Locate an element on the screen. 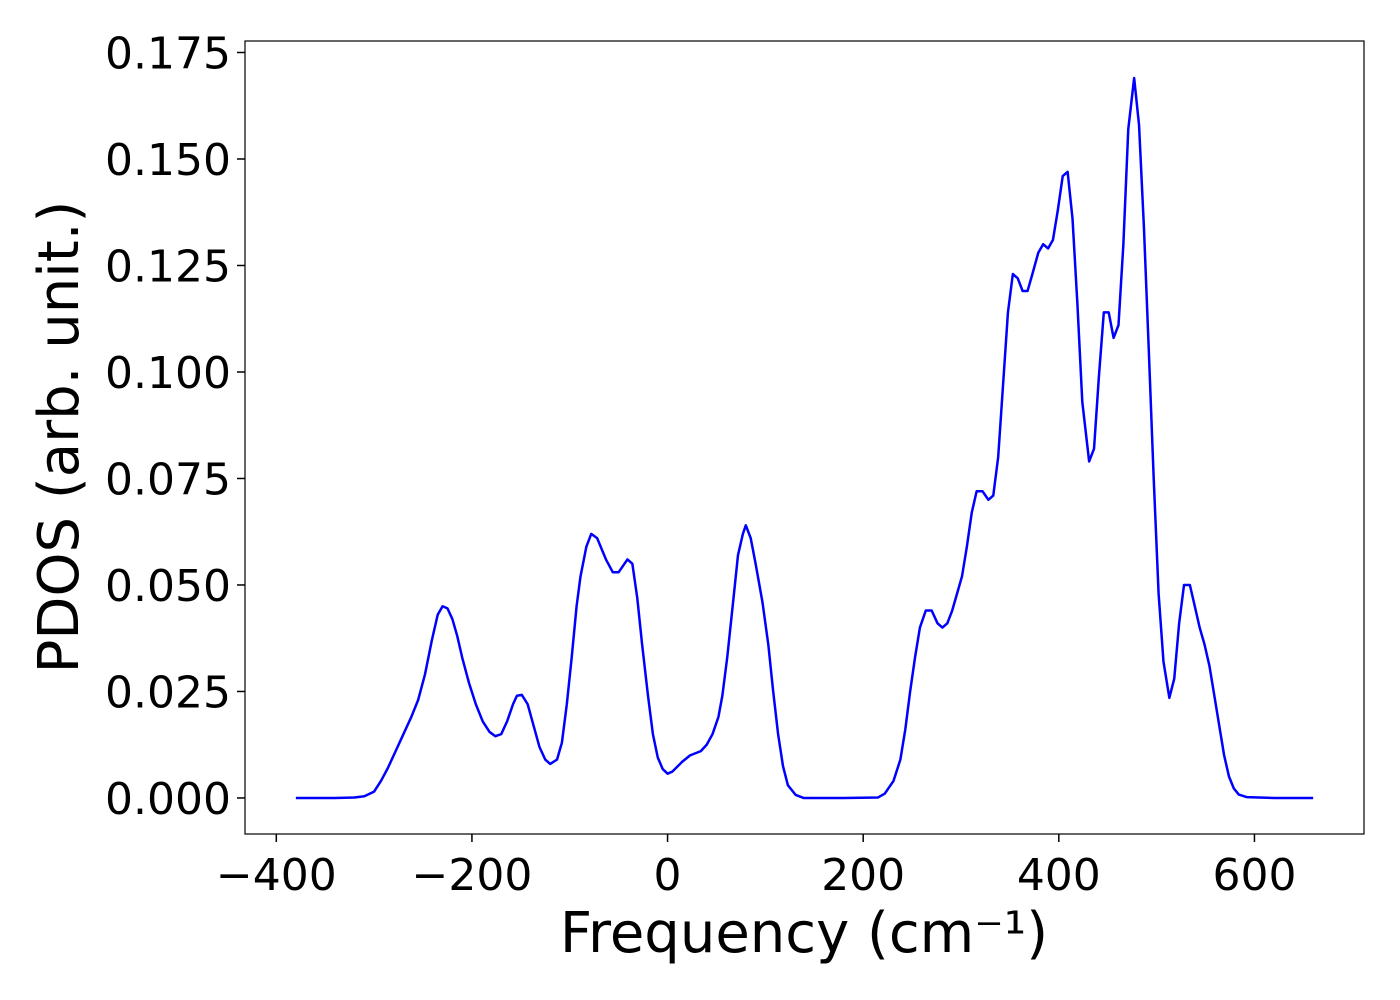 This screenshot has height=1000, width=1400. x-tick-label: 200 is located at coordinates (863, 875).